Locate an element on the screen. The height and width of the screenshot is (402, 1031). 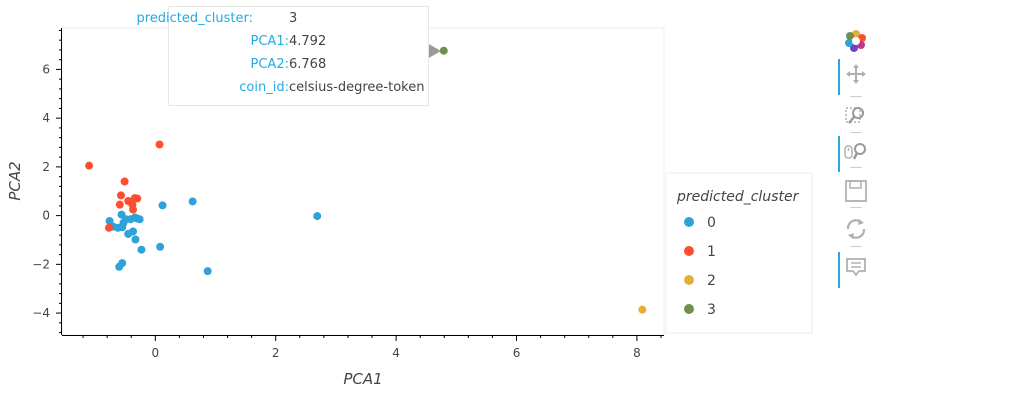
save-icon is located at coordinates (856, 191).